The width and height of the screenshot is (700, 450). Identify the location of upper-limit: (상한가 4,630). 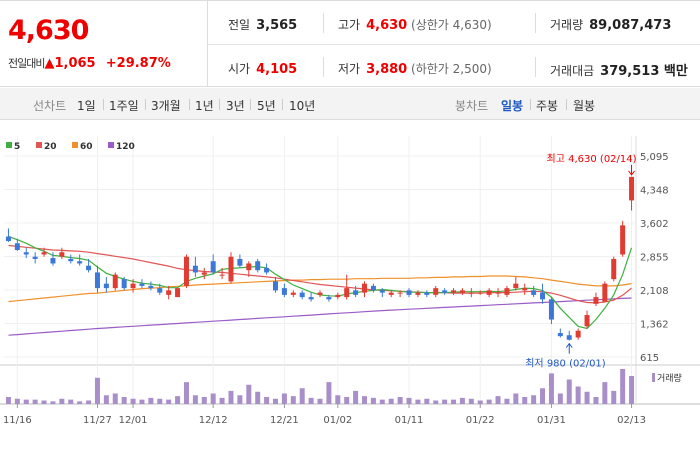
(451, 25).